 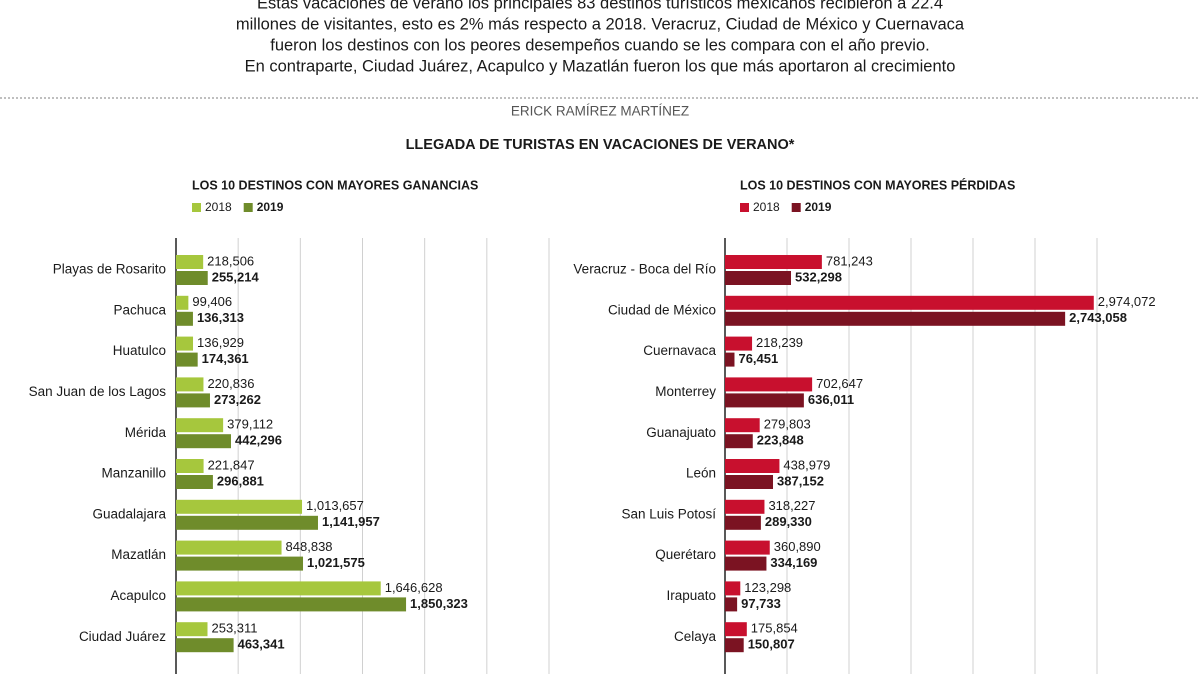 I want to click on category-label: Acapulco, so click(x=138, y=595).